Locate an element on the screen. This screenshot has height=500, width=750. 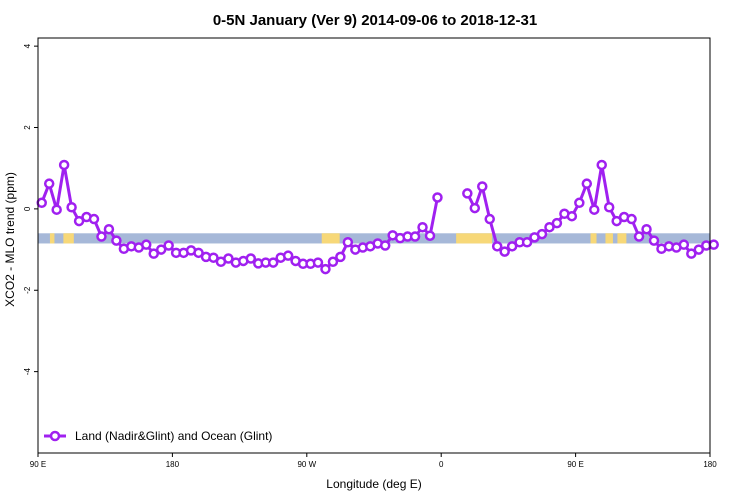
legend-label: Land (Nadir&Glint) and Ocean (Glint) is located at coordinates (173, 436).